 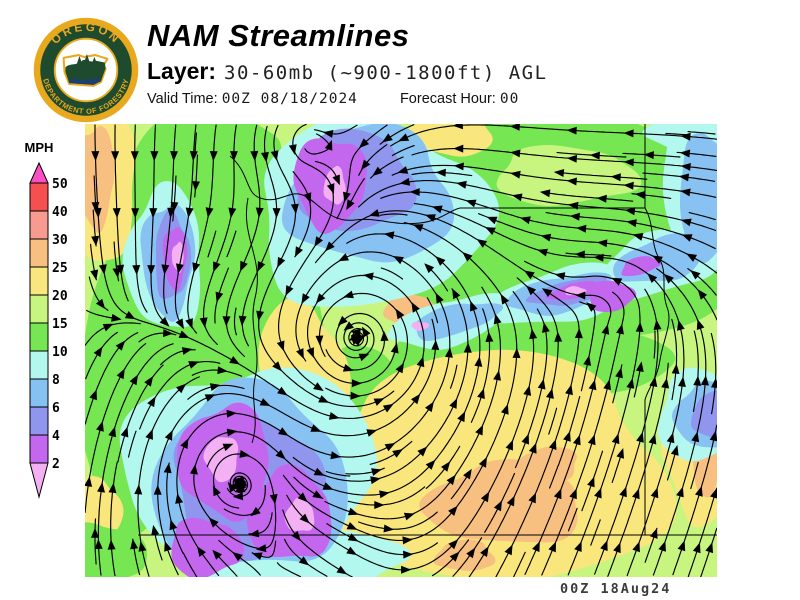 I want to click on legend-tick-label: 10, so click(x=60, y=352).